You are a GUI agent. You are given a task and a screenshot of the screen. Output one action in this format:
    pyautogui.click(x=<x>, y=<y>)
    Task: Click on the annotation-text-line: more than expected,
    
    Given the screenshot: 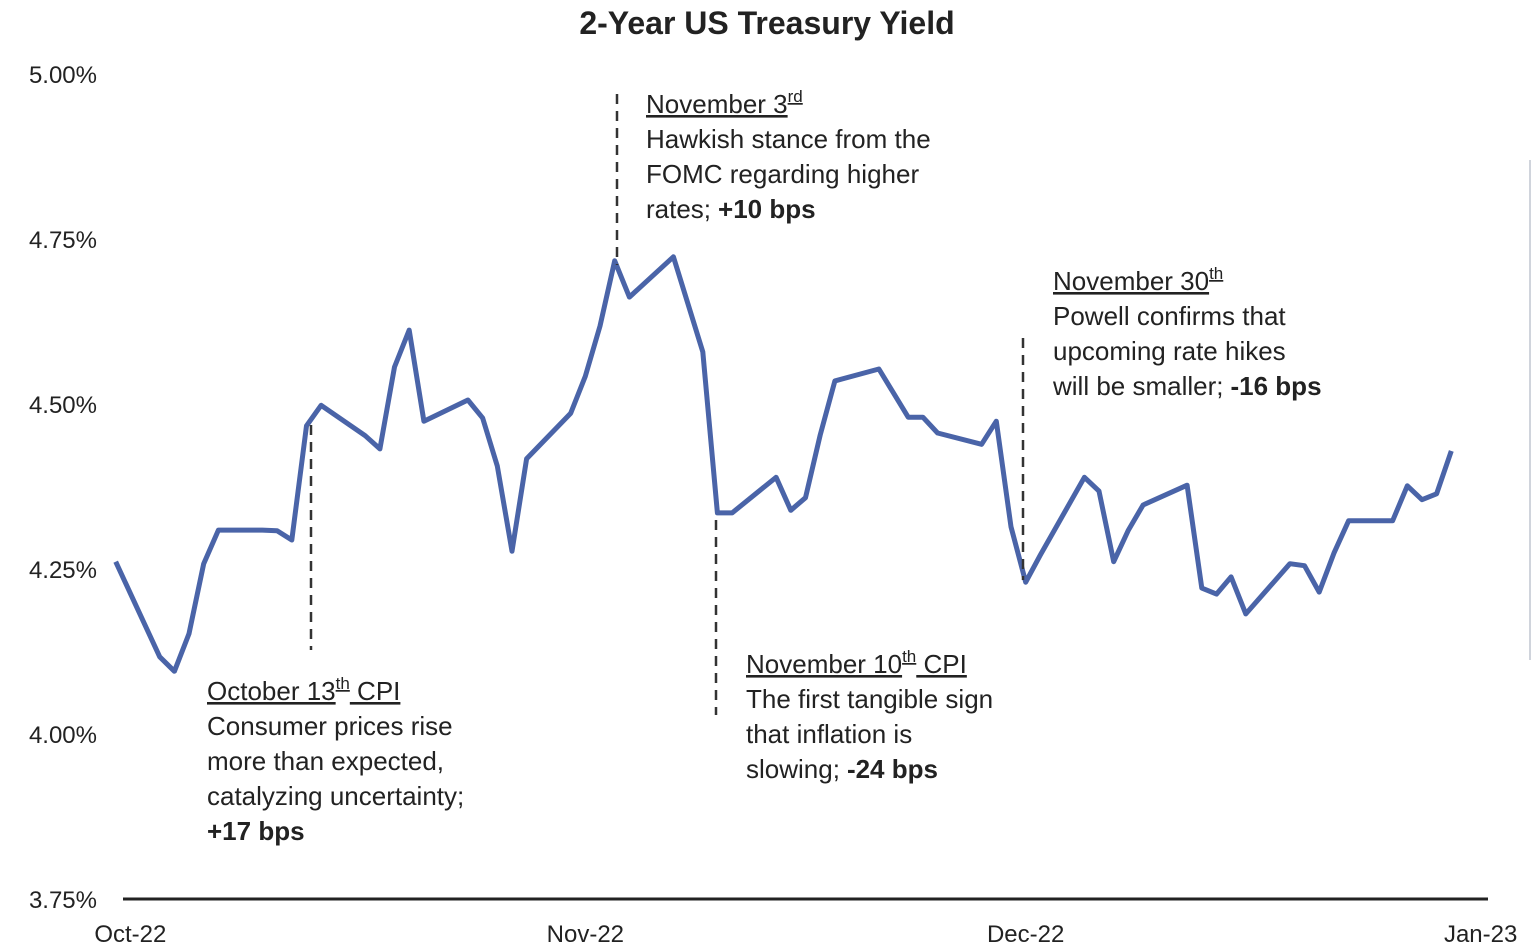 What is the action you would take?
    pyautogui.click(x=325, y=761)
    